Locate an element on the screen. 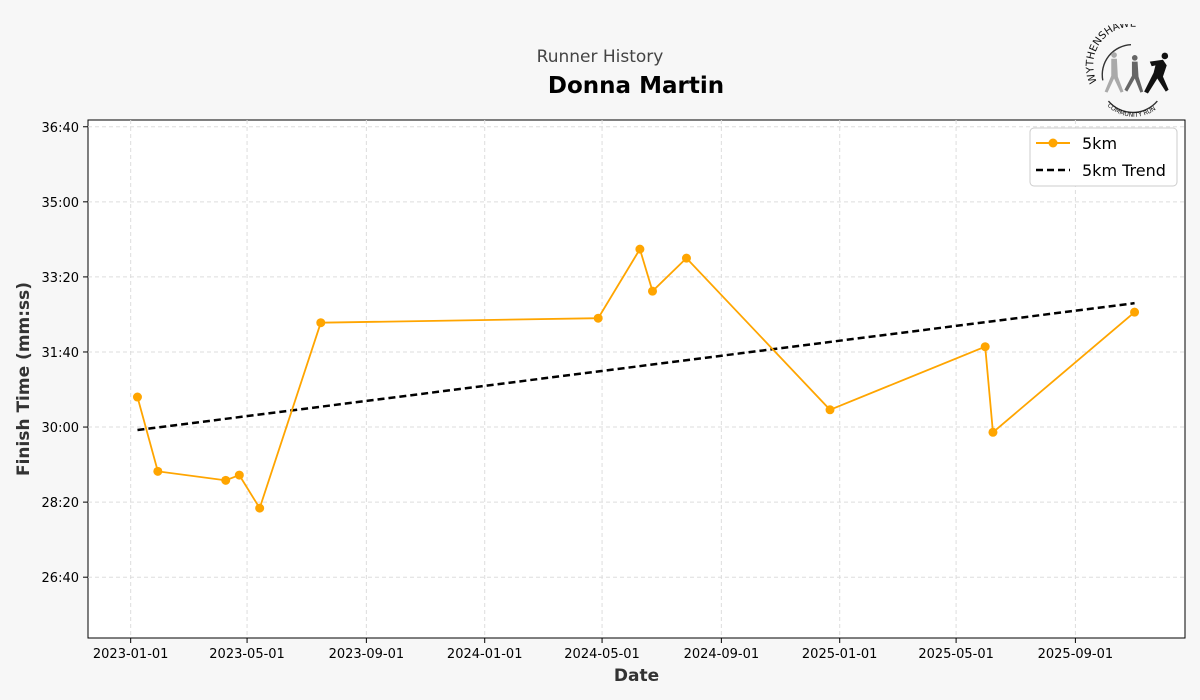 This screenshot has height=700, width=1200. x-tick-label: 2024-01-01 is located at coordinates (485, 654).